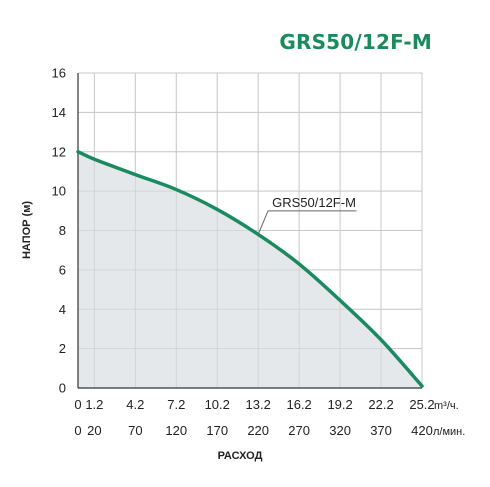  Describe the element at coordinates (59, 151) in the screenshot. I see `y-tick-label: 12` at that location.